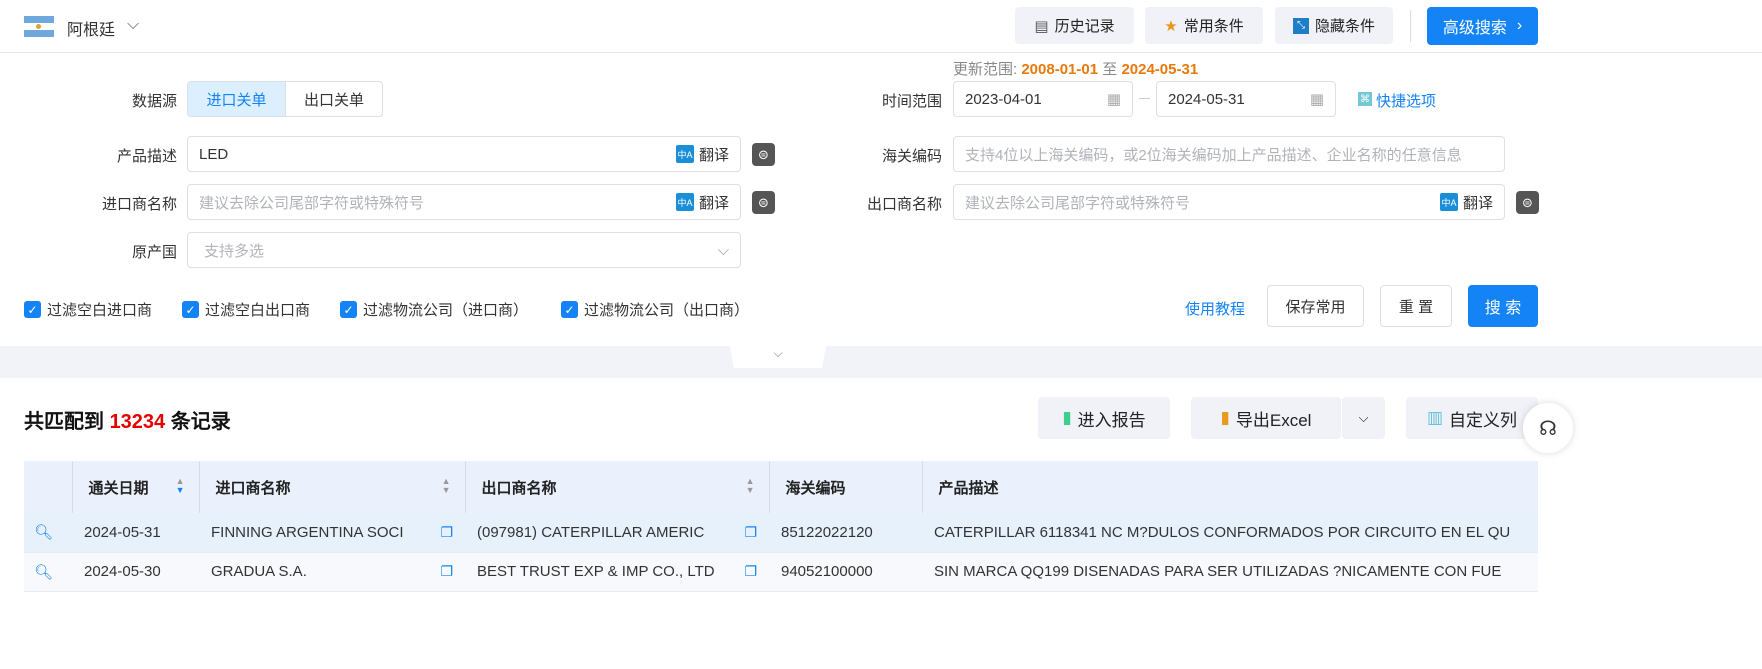  I want to click on history-label: 历史记录, so click(1084, 26).